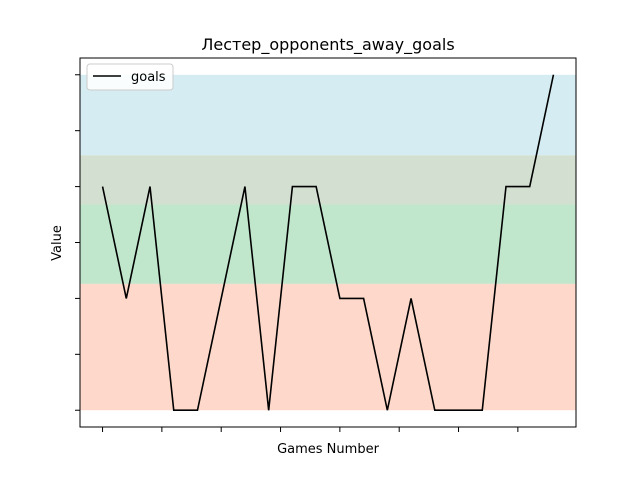  I want to click on x-axis-ticks, so click(310, 429).